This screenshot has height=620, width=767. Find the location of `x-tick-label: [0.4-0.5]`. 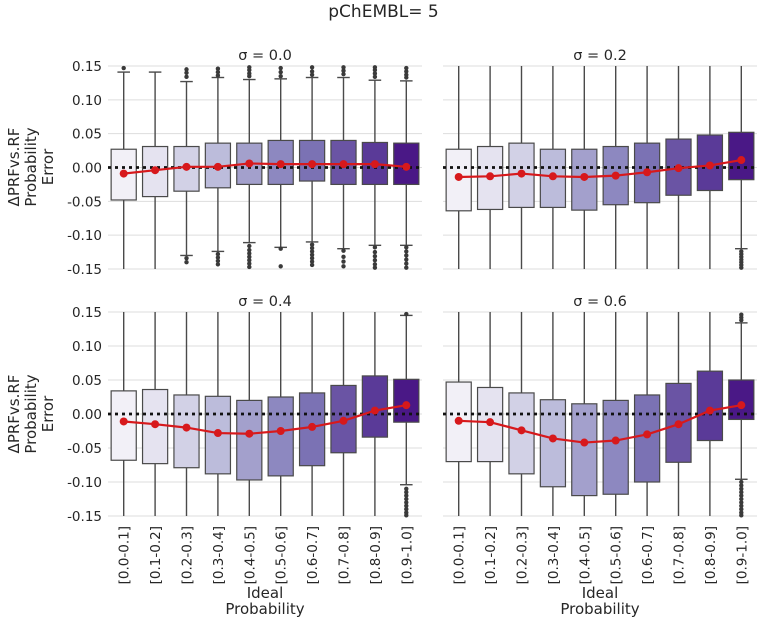

x-tick-label: [0.4-0.5] is located at coordinates (585, 555).